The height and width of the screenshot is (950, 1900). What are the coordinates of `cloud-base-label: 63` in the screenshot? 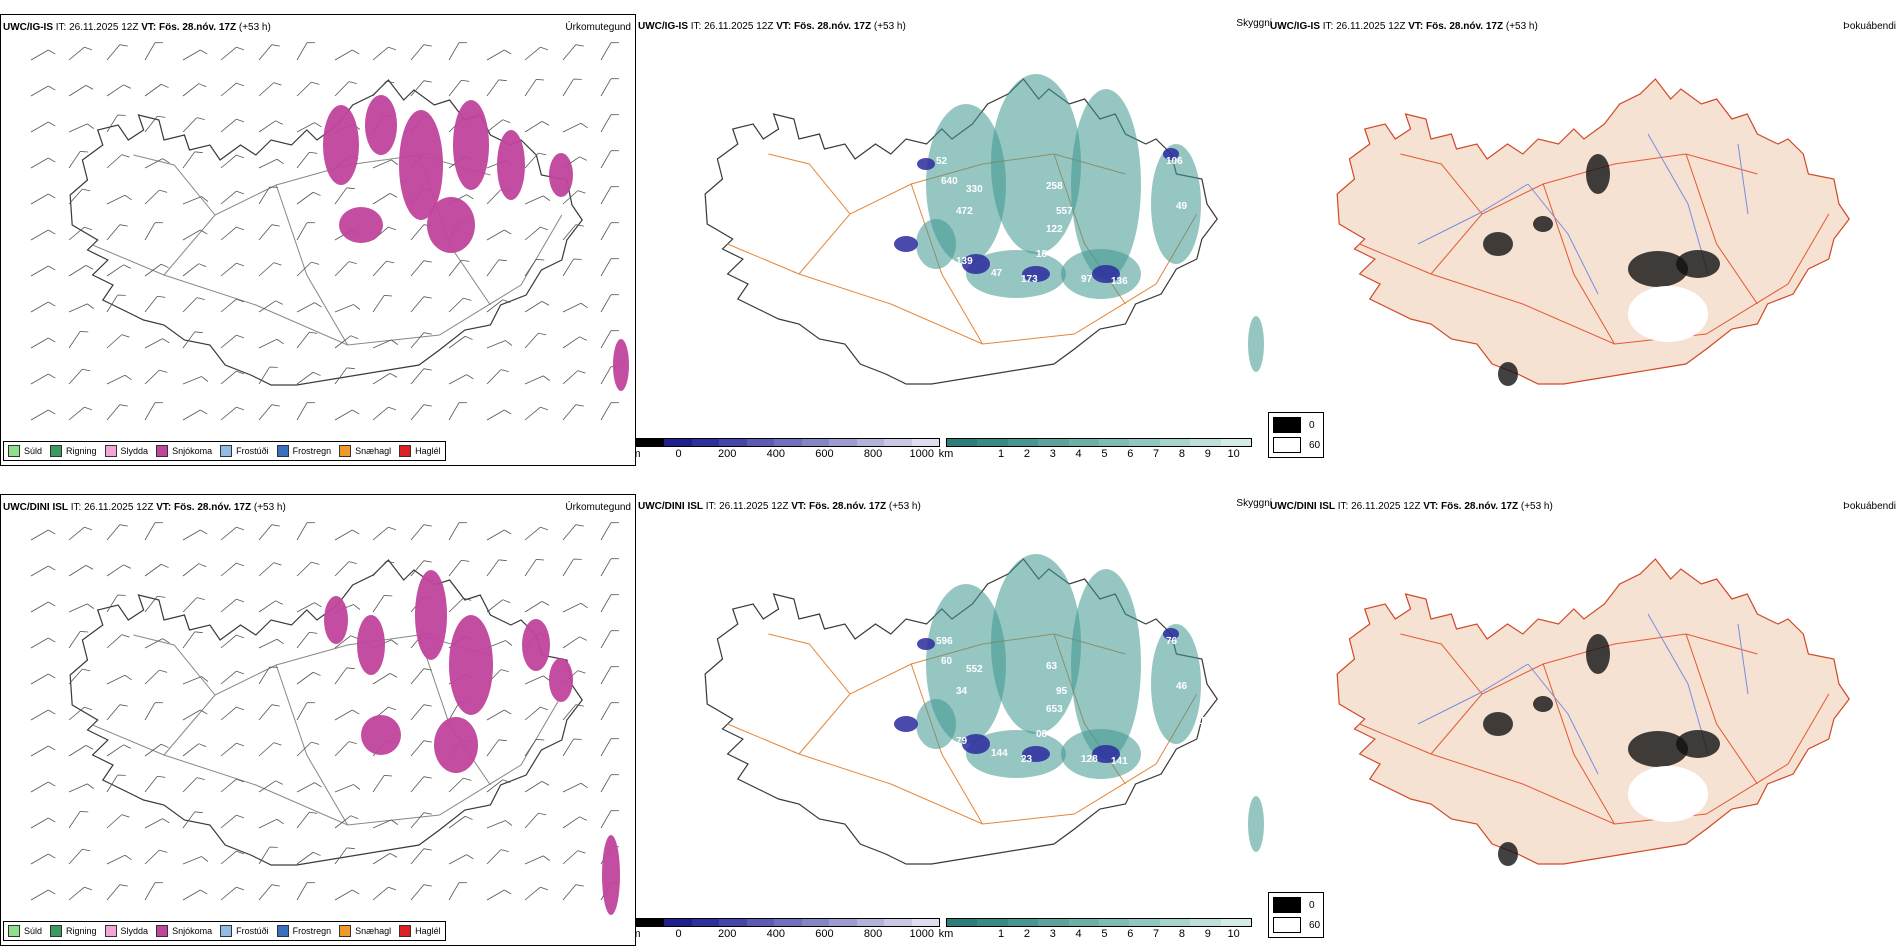 It's located at (1052, 666).